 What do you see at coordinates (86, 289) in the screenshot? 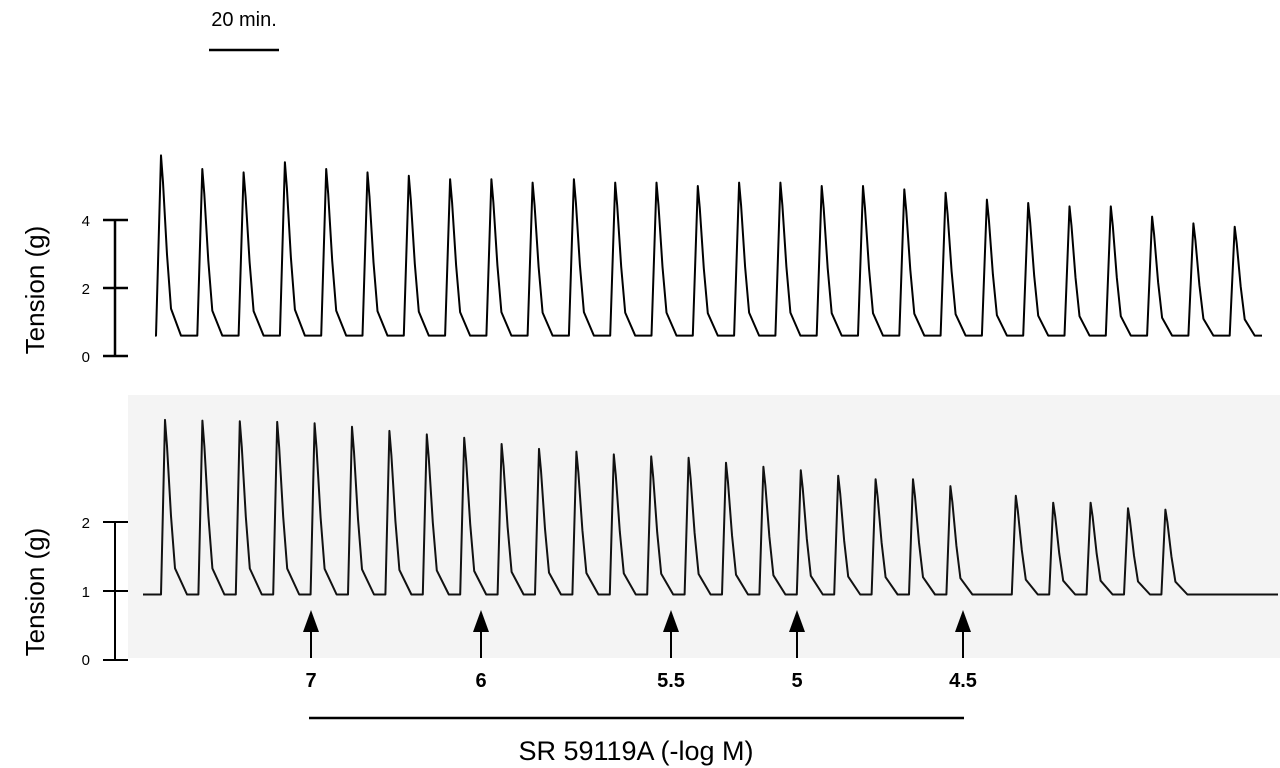
I see `top-tick-label: 2` at bounding box center [86, 289].